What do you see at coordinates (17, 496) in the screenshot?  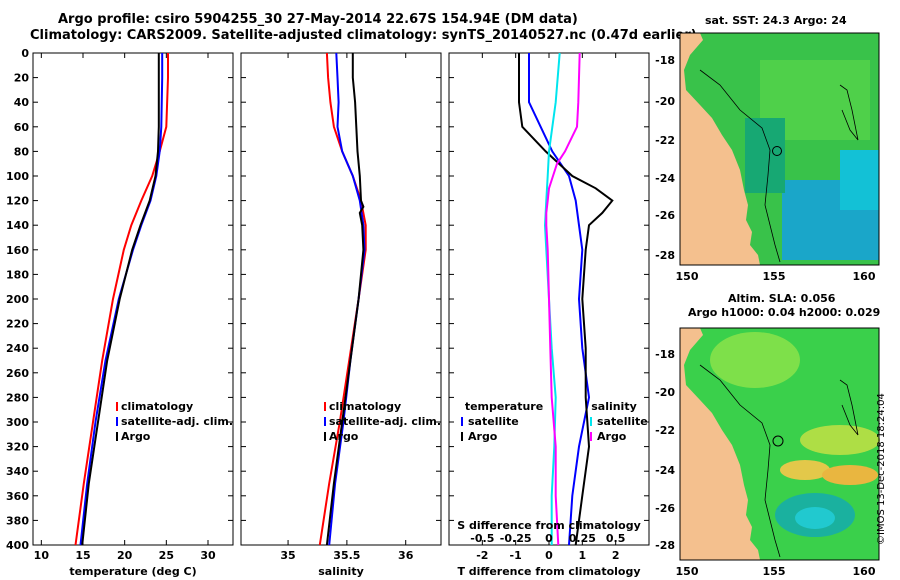 I see `depth-tick-label: 360` at bounding box center [17, 496].